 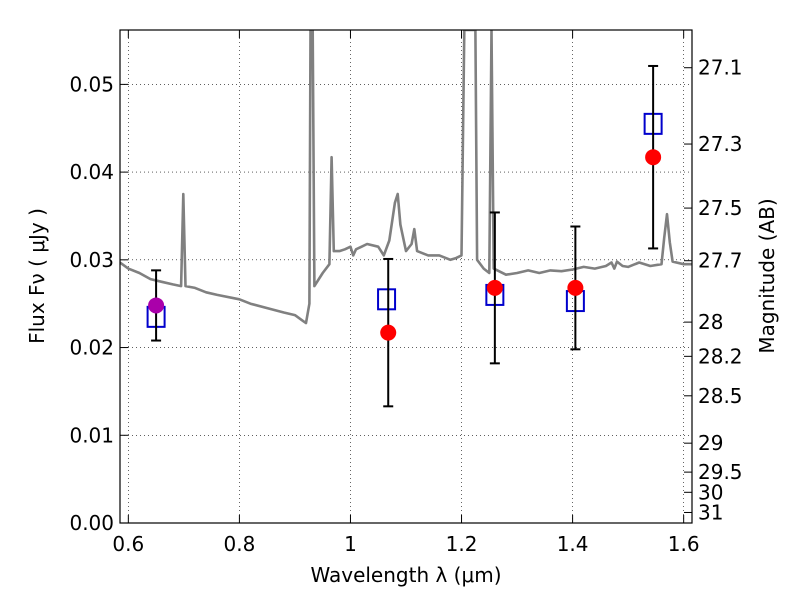 I want to click on model-box-marker, so click(x=387, y=299).